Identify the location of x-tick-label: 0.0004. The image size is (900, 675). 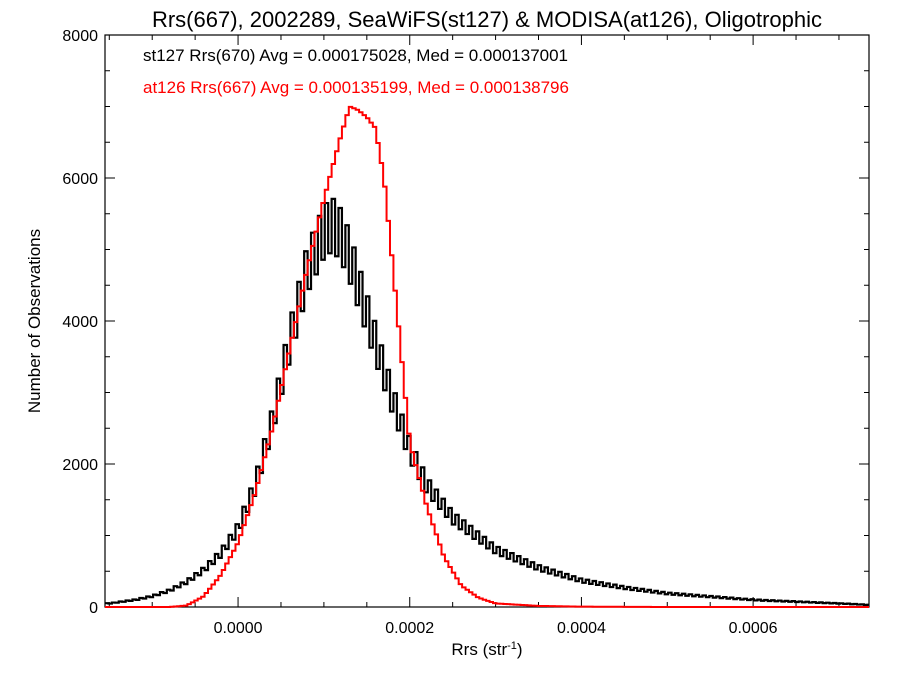
(581, 628).